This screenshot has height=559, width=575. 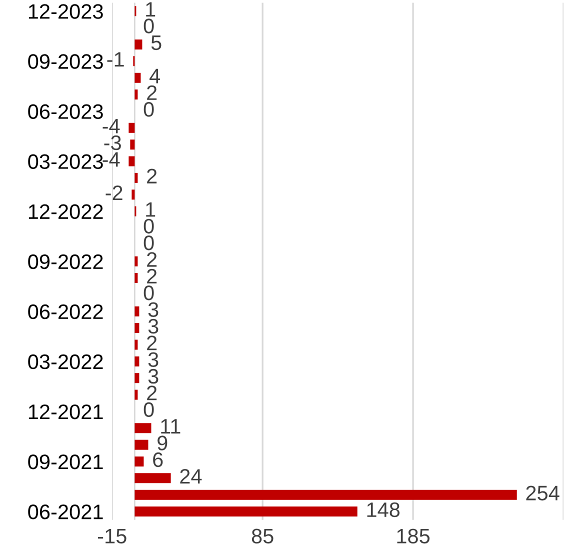 I want to click on y-tick-label: 03-2023, so click(x=65, y=162).